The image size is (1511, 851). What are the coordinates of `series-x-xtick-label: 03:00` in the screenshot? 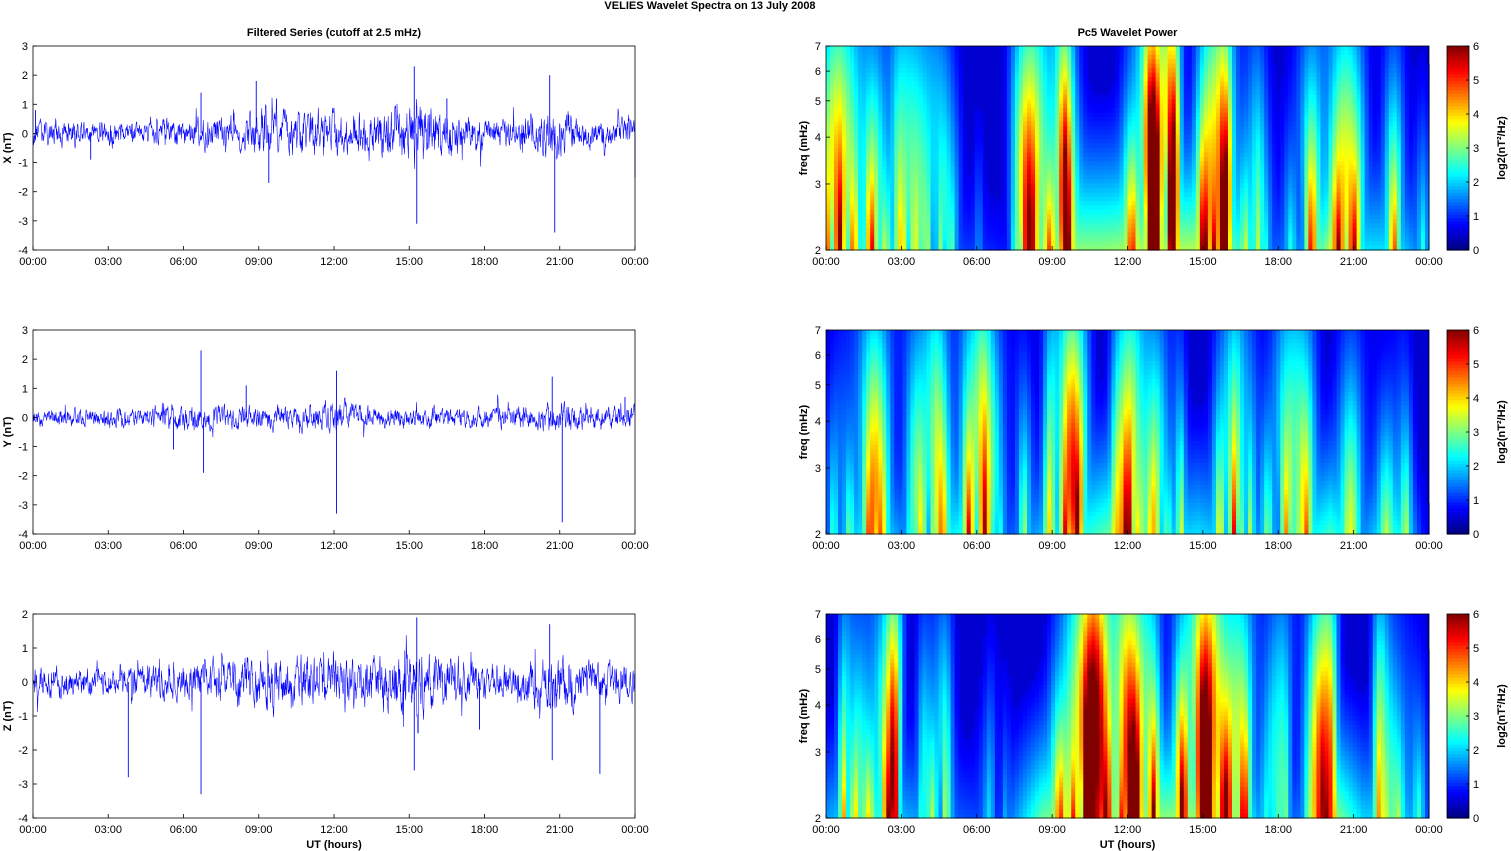 It's located at (108, 262).